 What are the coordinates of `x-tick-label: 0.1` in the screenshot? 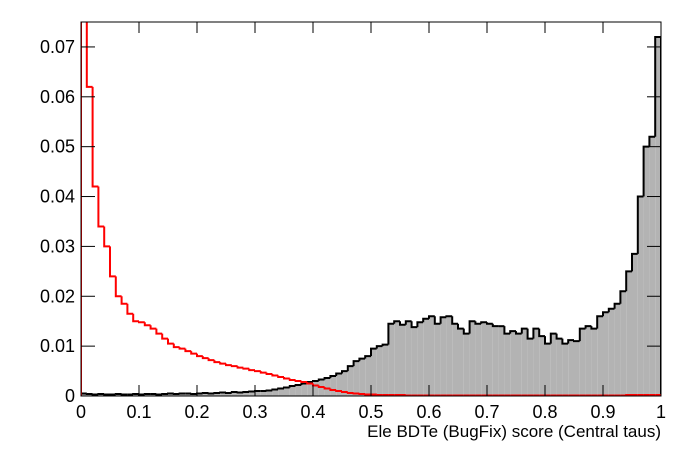 It's located at (138, 412).